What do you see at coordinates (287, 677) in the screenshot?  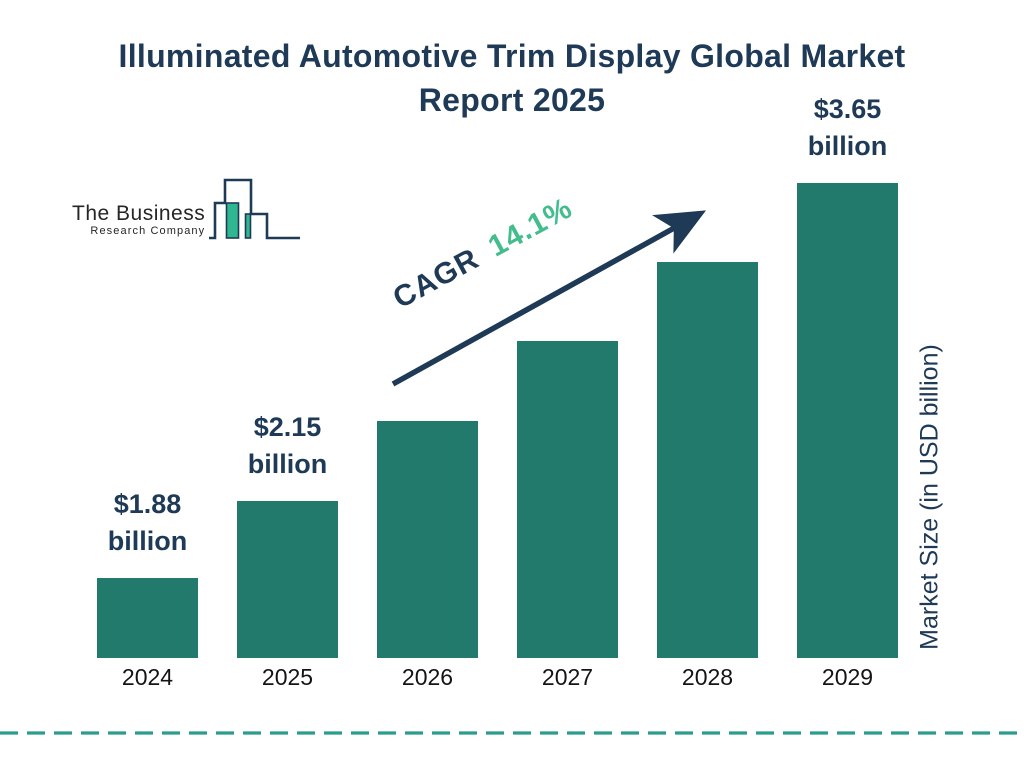 I see `x-tick-2025: 2025` at bounding box center [287, 677].